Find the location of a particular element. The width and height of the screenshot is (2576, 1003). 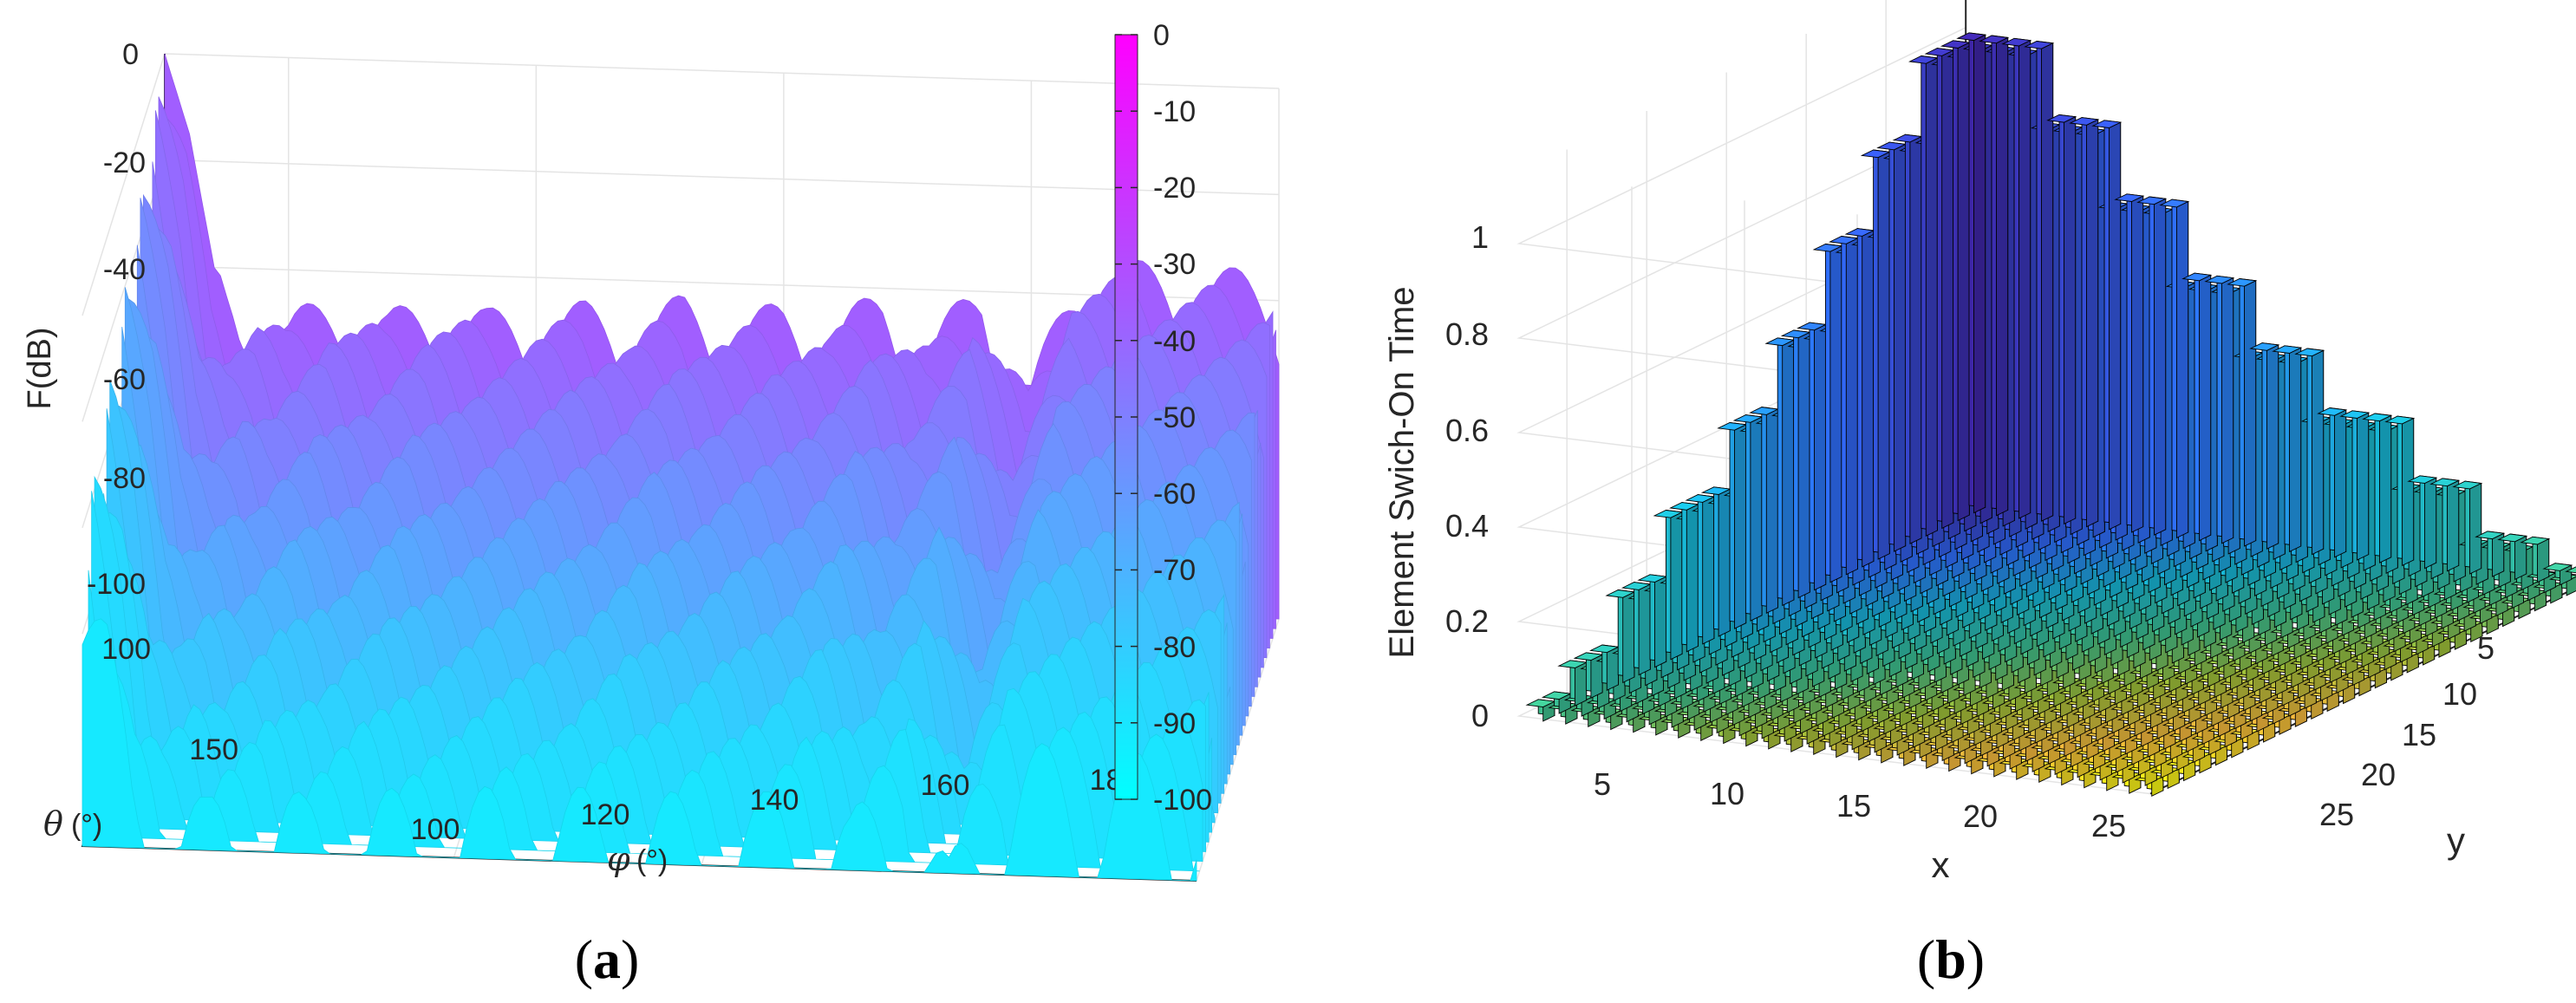

y-tick-label: 15 is located at coordinates (2419, 734).